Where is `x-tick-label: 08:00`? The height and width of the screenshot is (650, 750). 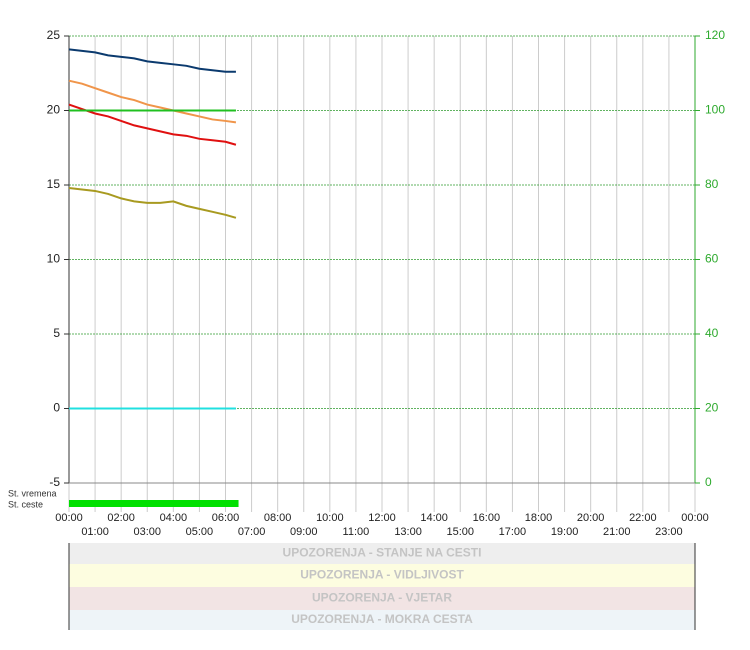
x-tick-label: 08:00 is located at coordinates (278, 518).